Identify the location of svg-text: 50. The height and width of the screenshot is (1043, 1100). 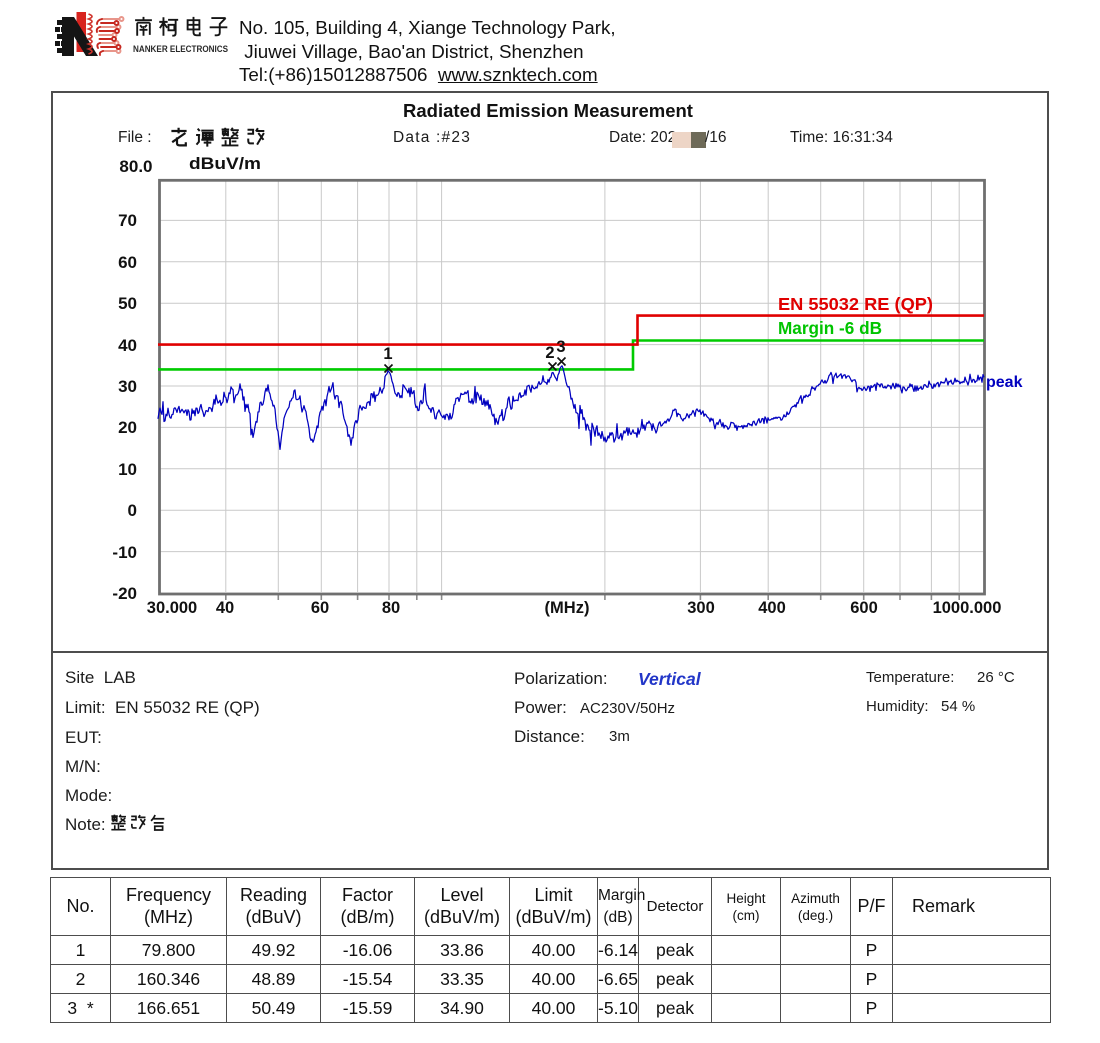
(127, 303).